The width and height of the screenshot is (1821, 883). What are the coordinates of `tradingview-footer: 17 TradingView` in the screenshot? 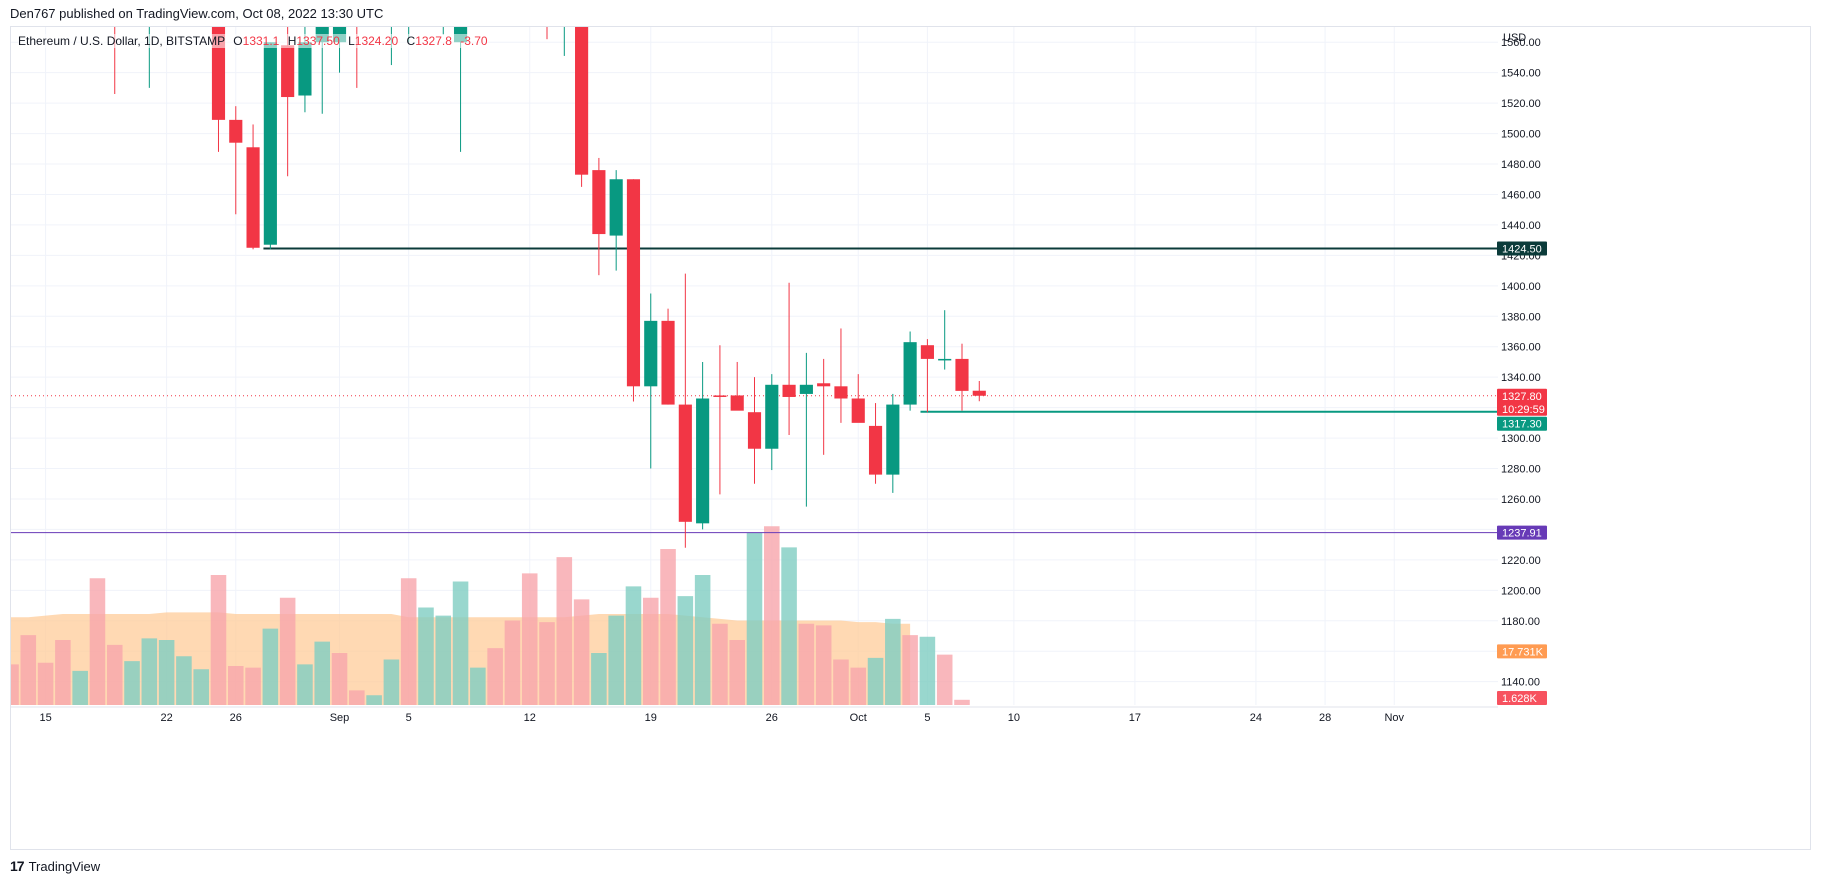 It's located at (55, 866).